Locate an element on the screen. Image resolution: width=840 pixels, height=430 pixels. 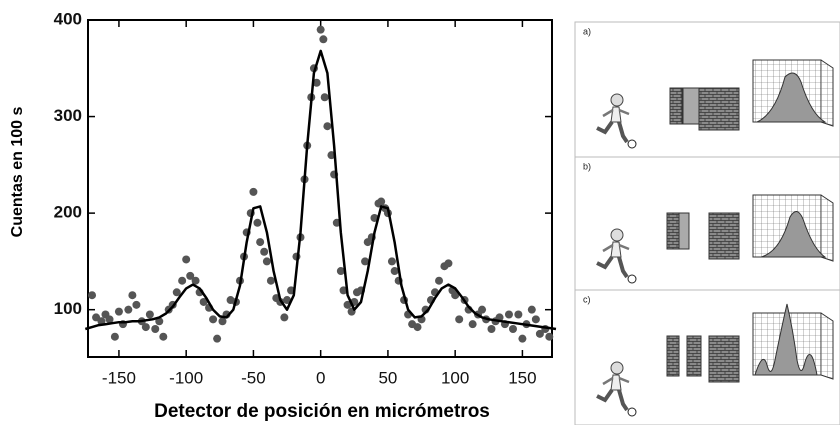
panel: a) is located at coordinates (707, 89).